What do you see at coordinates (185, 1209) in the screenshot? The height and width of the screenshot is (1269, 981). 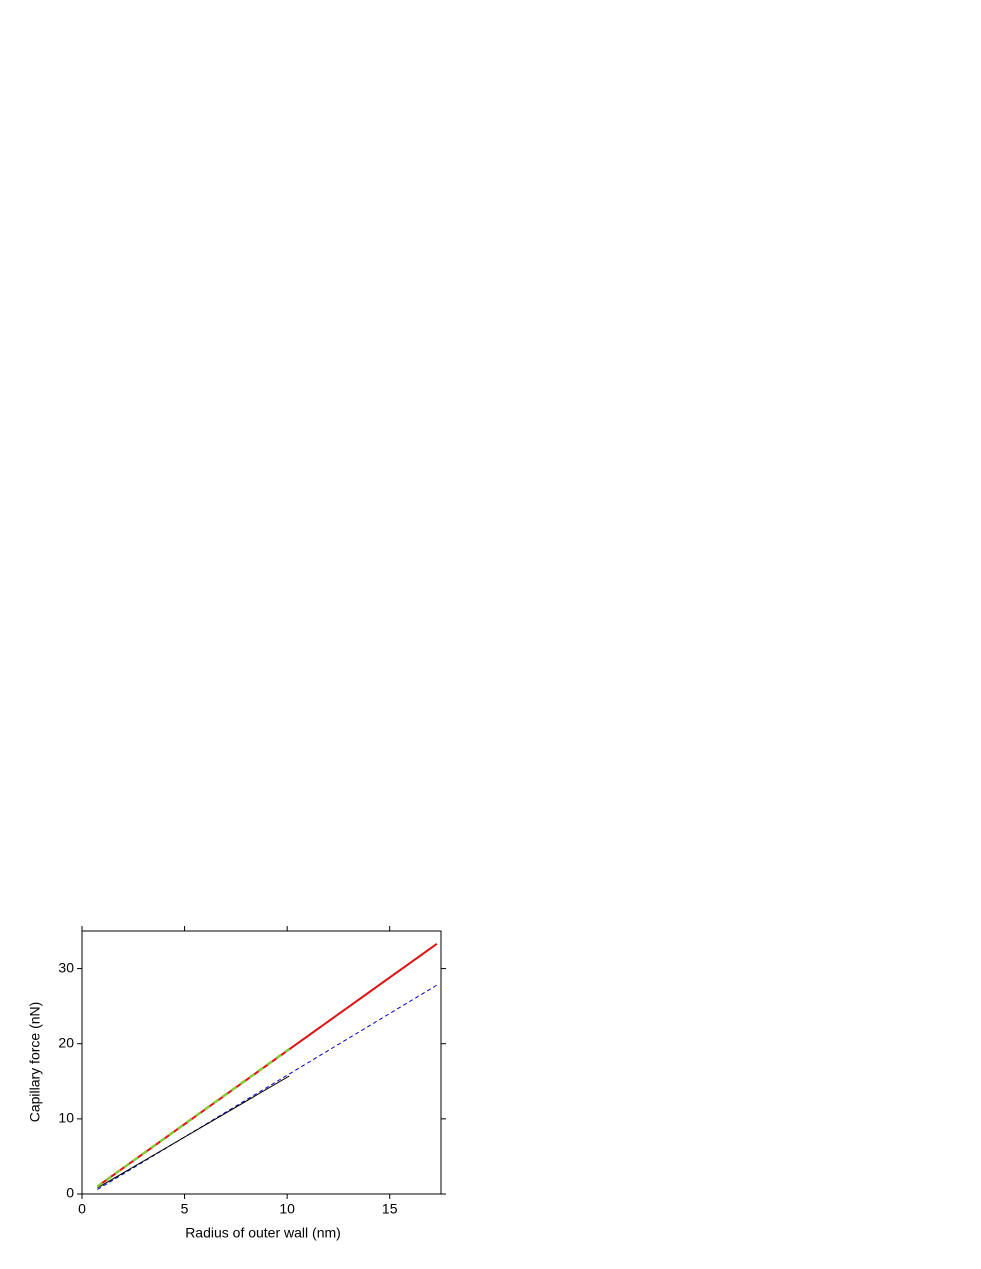 I see `x-tick-label: 5` at bounding box center [185, 1209].